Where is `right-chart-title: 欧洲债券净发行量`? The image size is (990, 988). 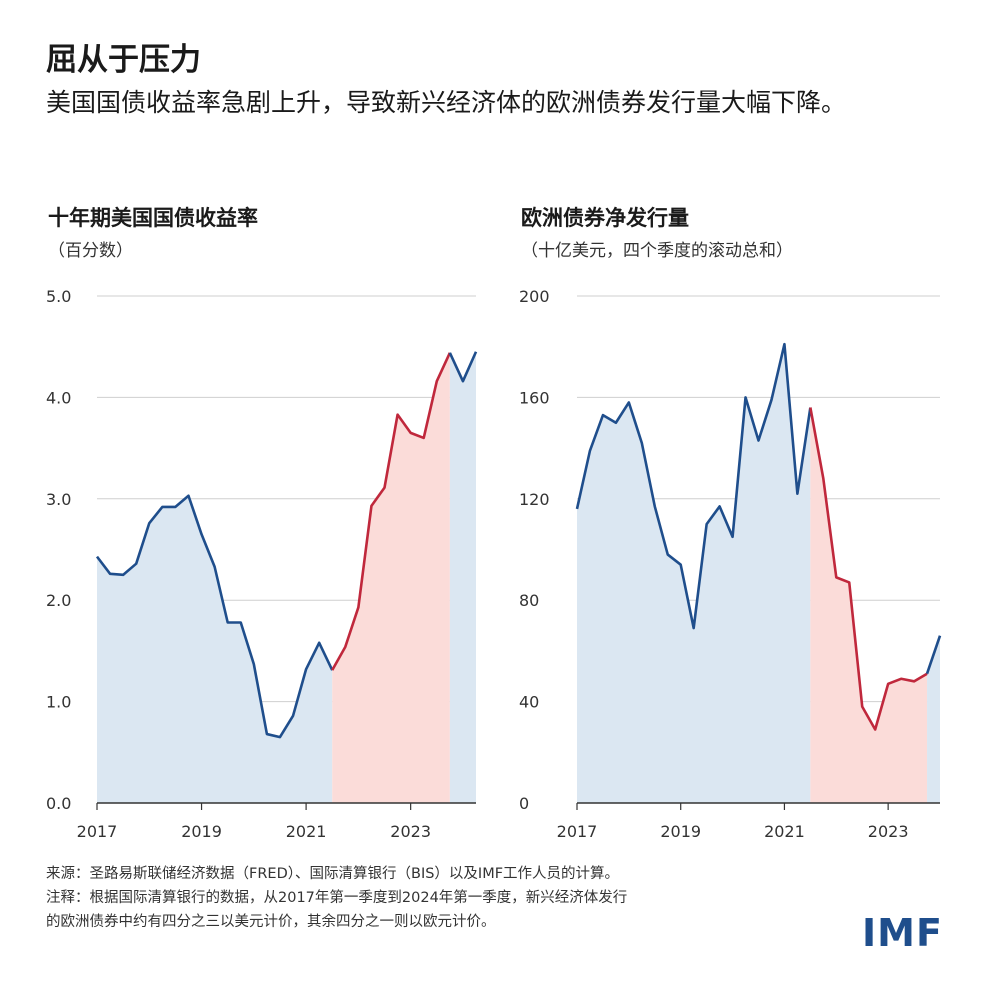
right-chart-title: 欧洲债券净发行量 is located at coordinates (605, 218).